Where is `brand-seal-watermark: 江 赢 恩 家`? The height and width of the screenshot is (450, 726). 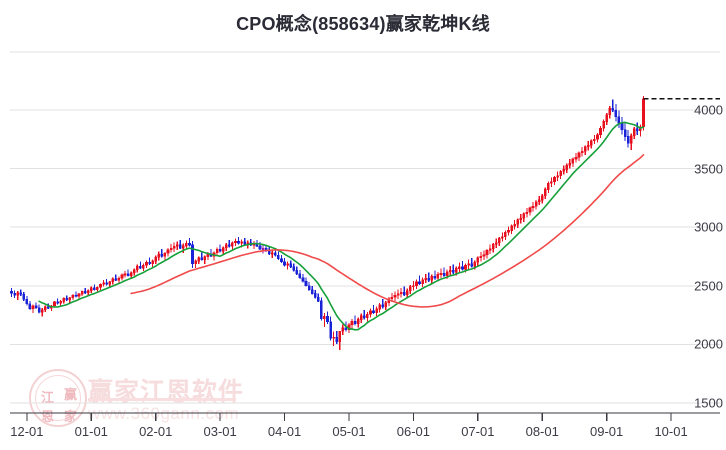
brand-seal-watermark: 江 赢 恩 家 is located at coordinates (58, 398).